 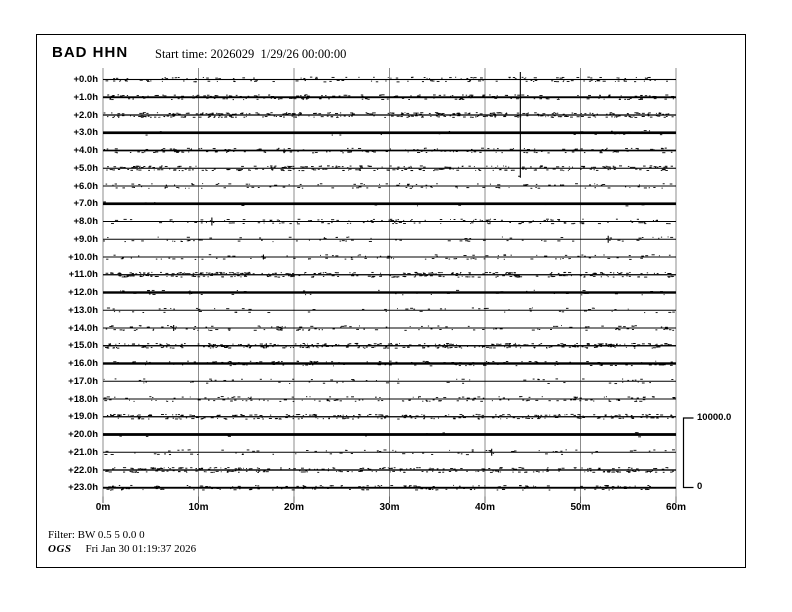 What do you see at coordinates (85, 97) in the screenshot?
I see `hour-tick-label: +1.0h` at bounding box center [85, 97].